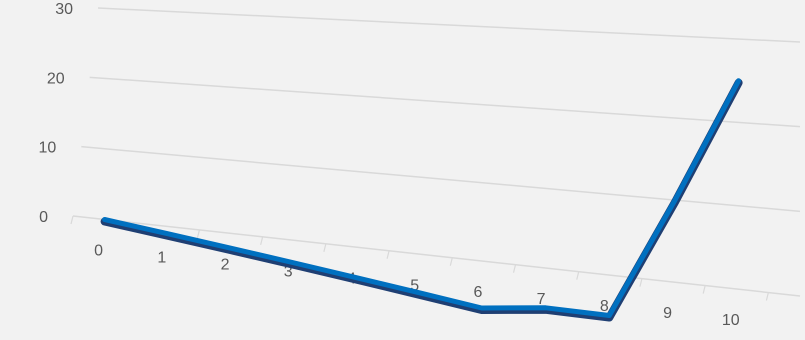  Describe the element at coordinates (667, 313) in the screenshot. I see `x-tick-label-9: 9` at that location.